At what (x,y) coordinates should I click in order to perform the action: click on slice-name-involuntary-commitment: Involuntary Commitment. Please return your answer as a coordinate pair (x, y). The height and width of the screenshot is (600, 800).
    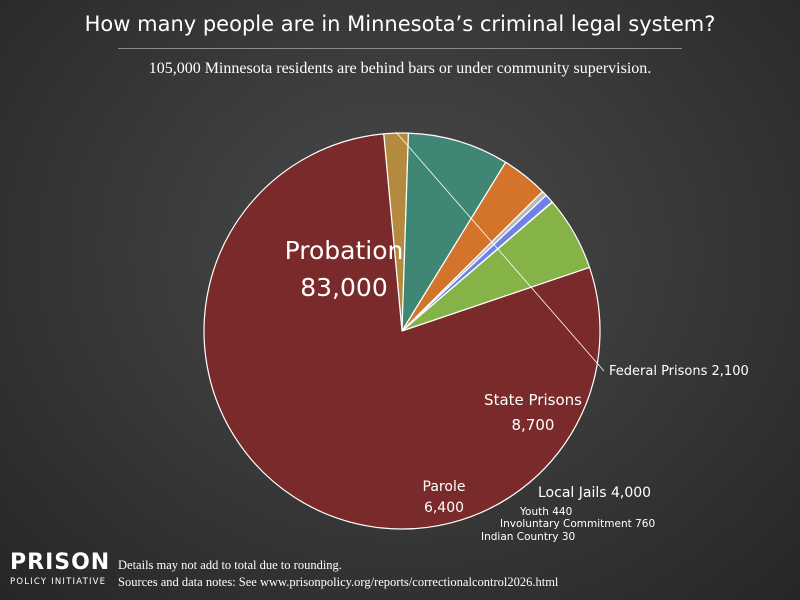
    Looking at the image, I should click on (566, 524).